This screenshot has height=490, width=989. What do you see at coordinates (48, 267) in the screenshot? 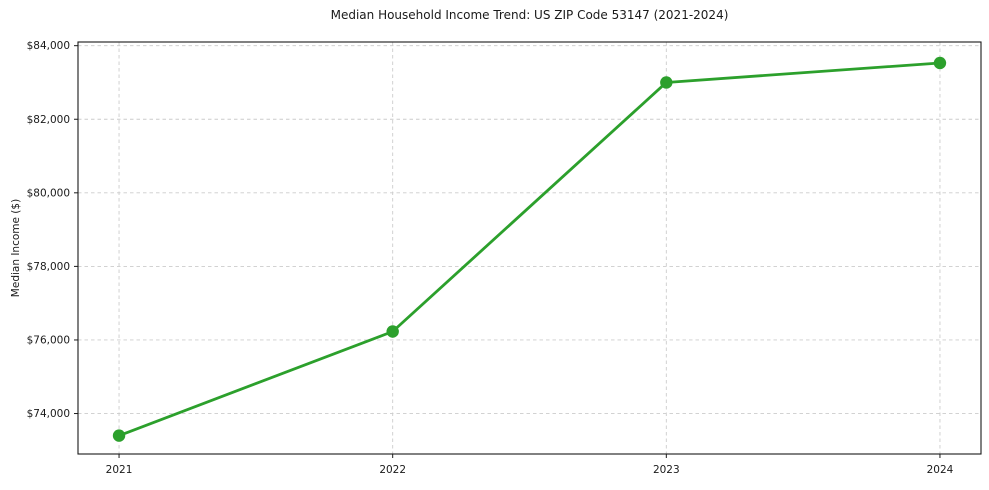
I see `y-tick-label: $78,000` at bounding box center [48, 267].